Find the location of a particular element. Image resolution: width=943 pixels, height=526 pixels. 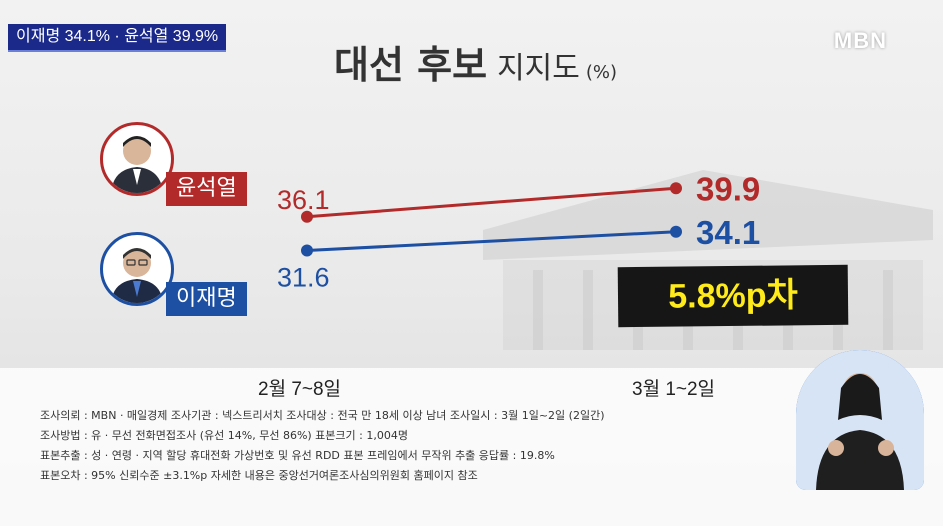

page-title: 대선 후보 지지도 (%) is located at coordinates (475, 61).